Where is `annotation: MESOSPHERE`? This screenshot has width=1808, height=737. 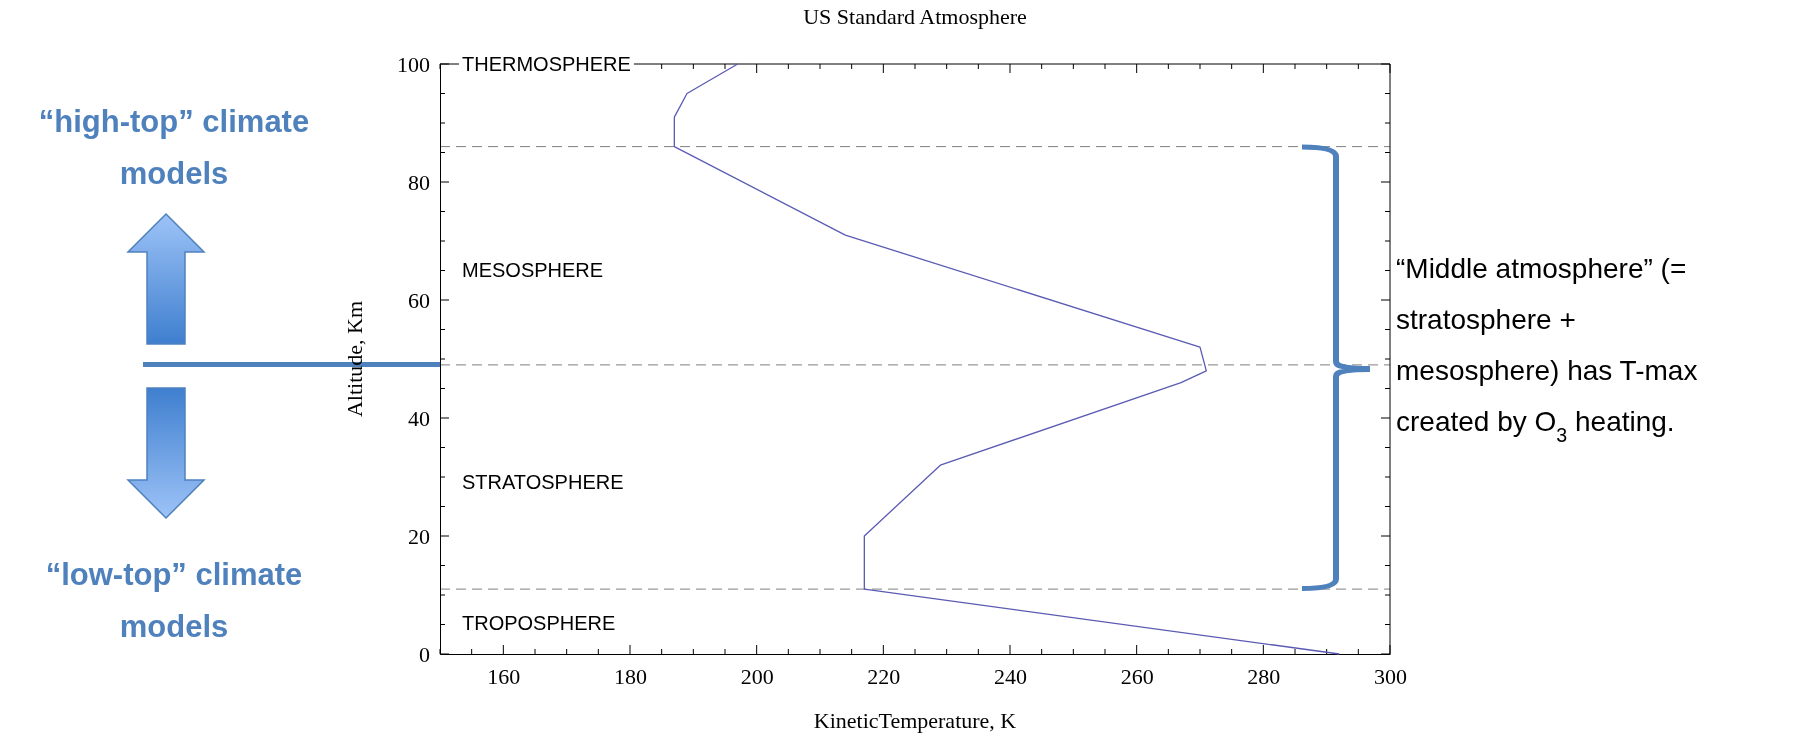 annotation: MESOSPHERE is located at coordinates (533, 270).